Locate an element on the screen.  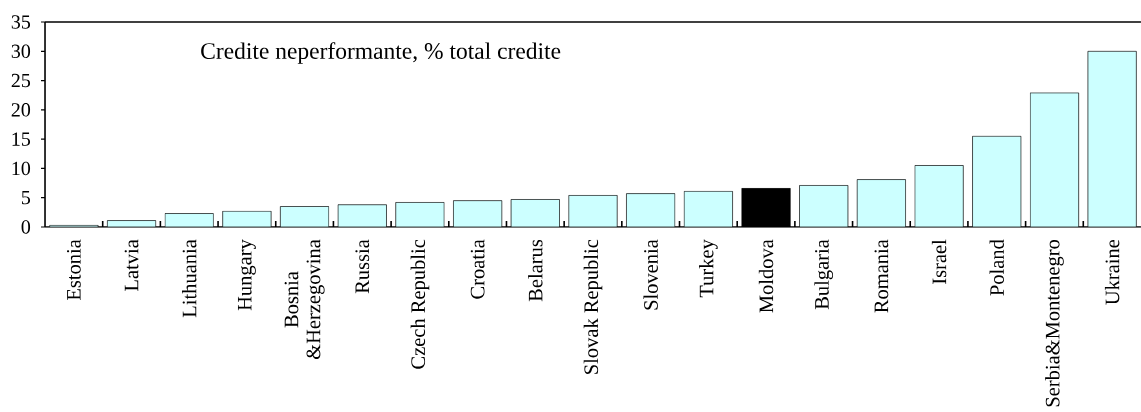
x-tick-label: Moldova is located at coordinates (766, 276).